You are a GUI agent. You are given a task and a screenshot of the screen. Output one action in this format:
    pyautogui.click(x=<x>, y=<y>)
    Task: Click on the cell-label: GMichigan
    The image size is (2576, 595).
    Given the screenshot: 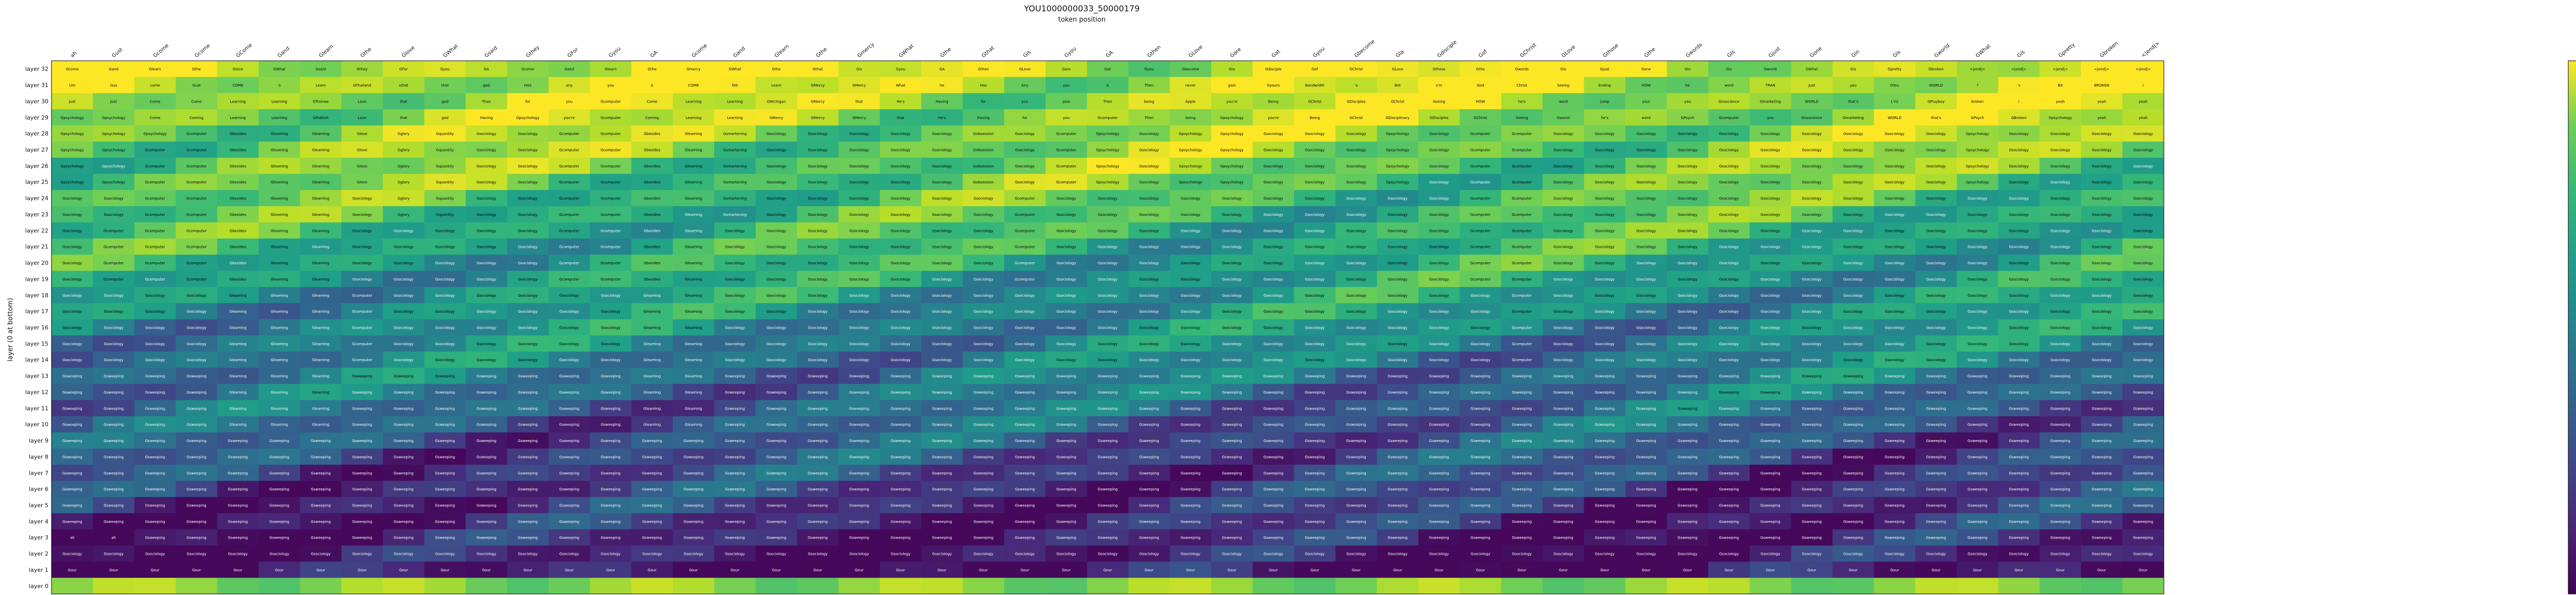 What is the action you would take?
    pyautogui.click(x=776, y=101)
    